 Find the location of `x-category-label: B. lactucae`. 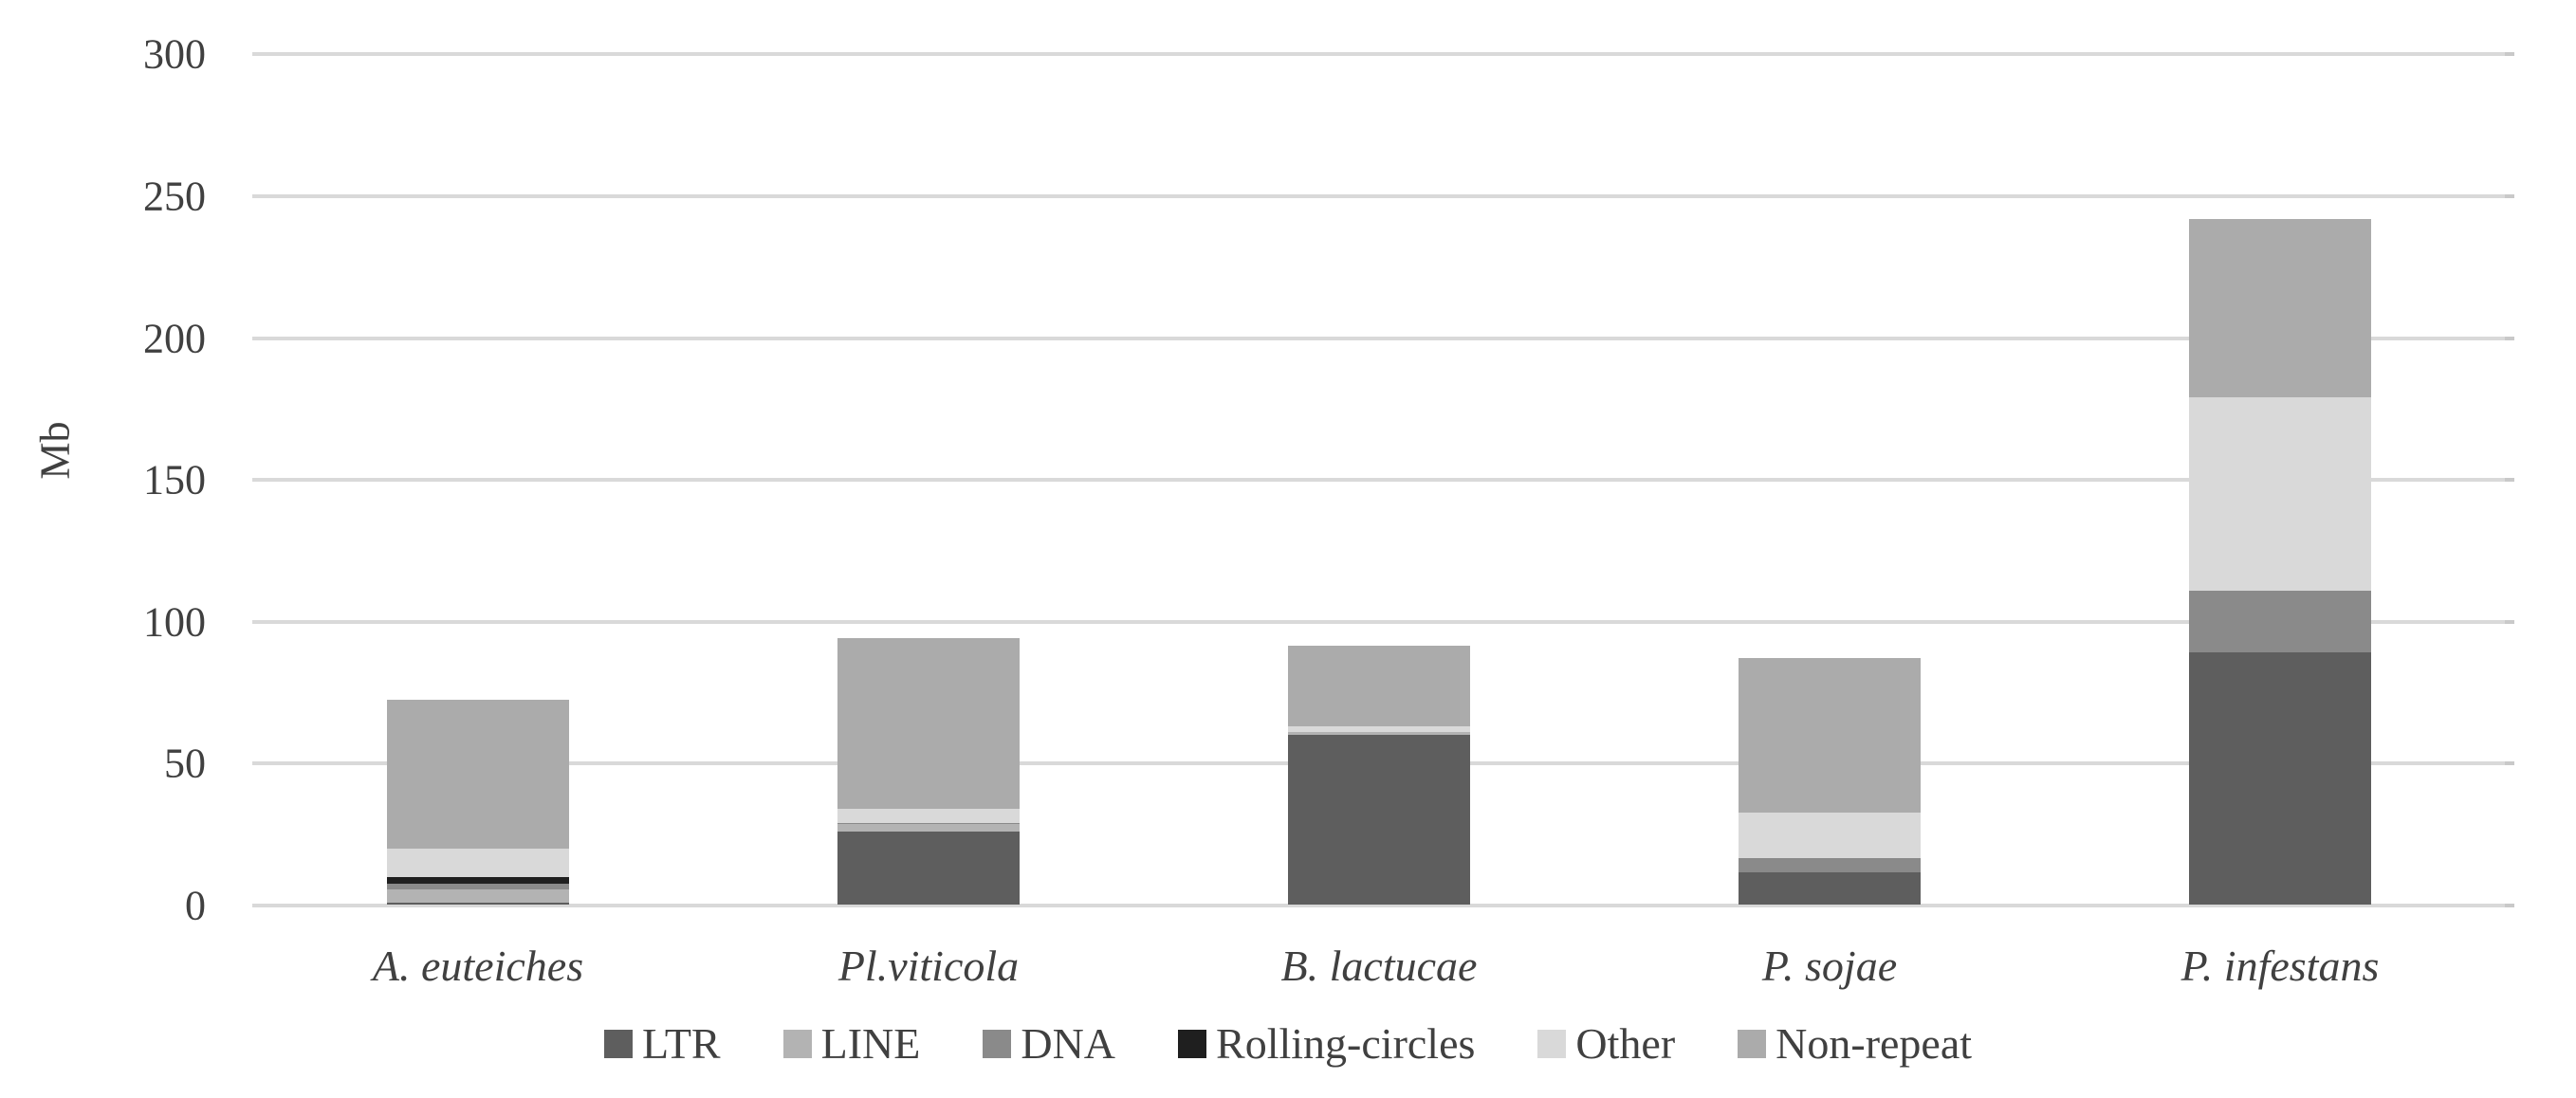

x-category-label: B. lactucae is located at coordinates (1379, 966).